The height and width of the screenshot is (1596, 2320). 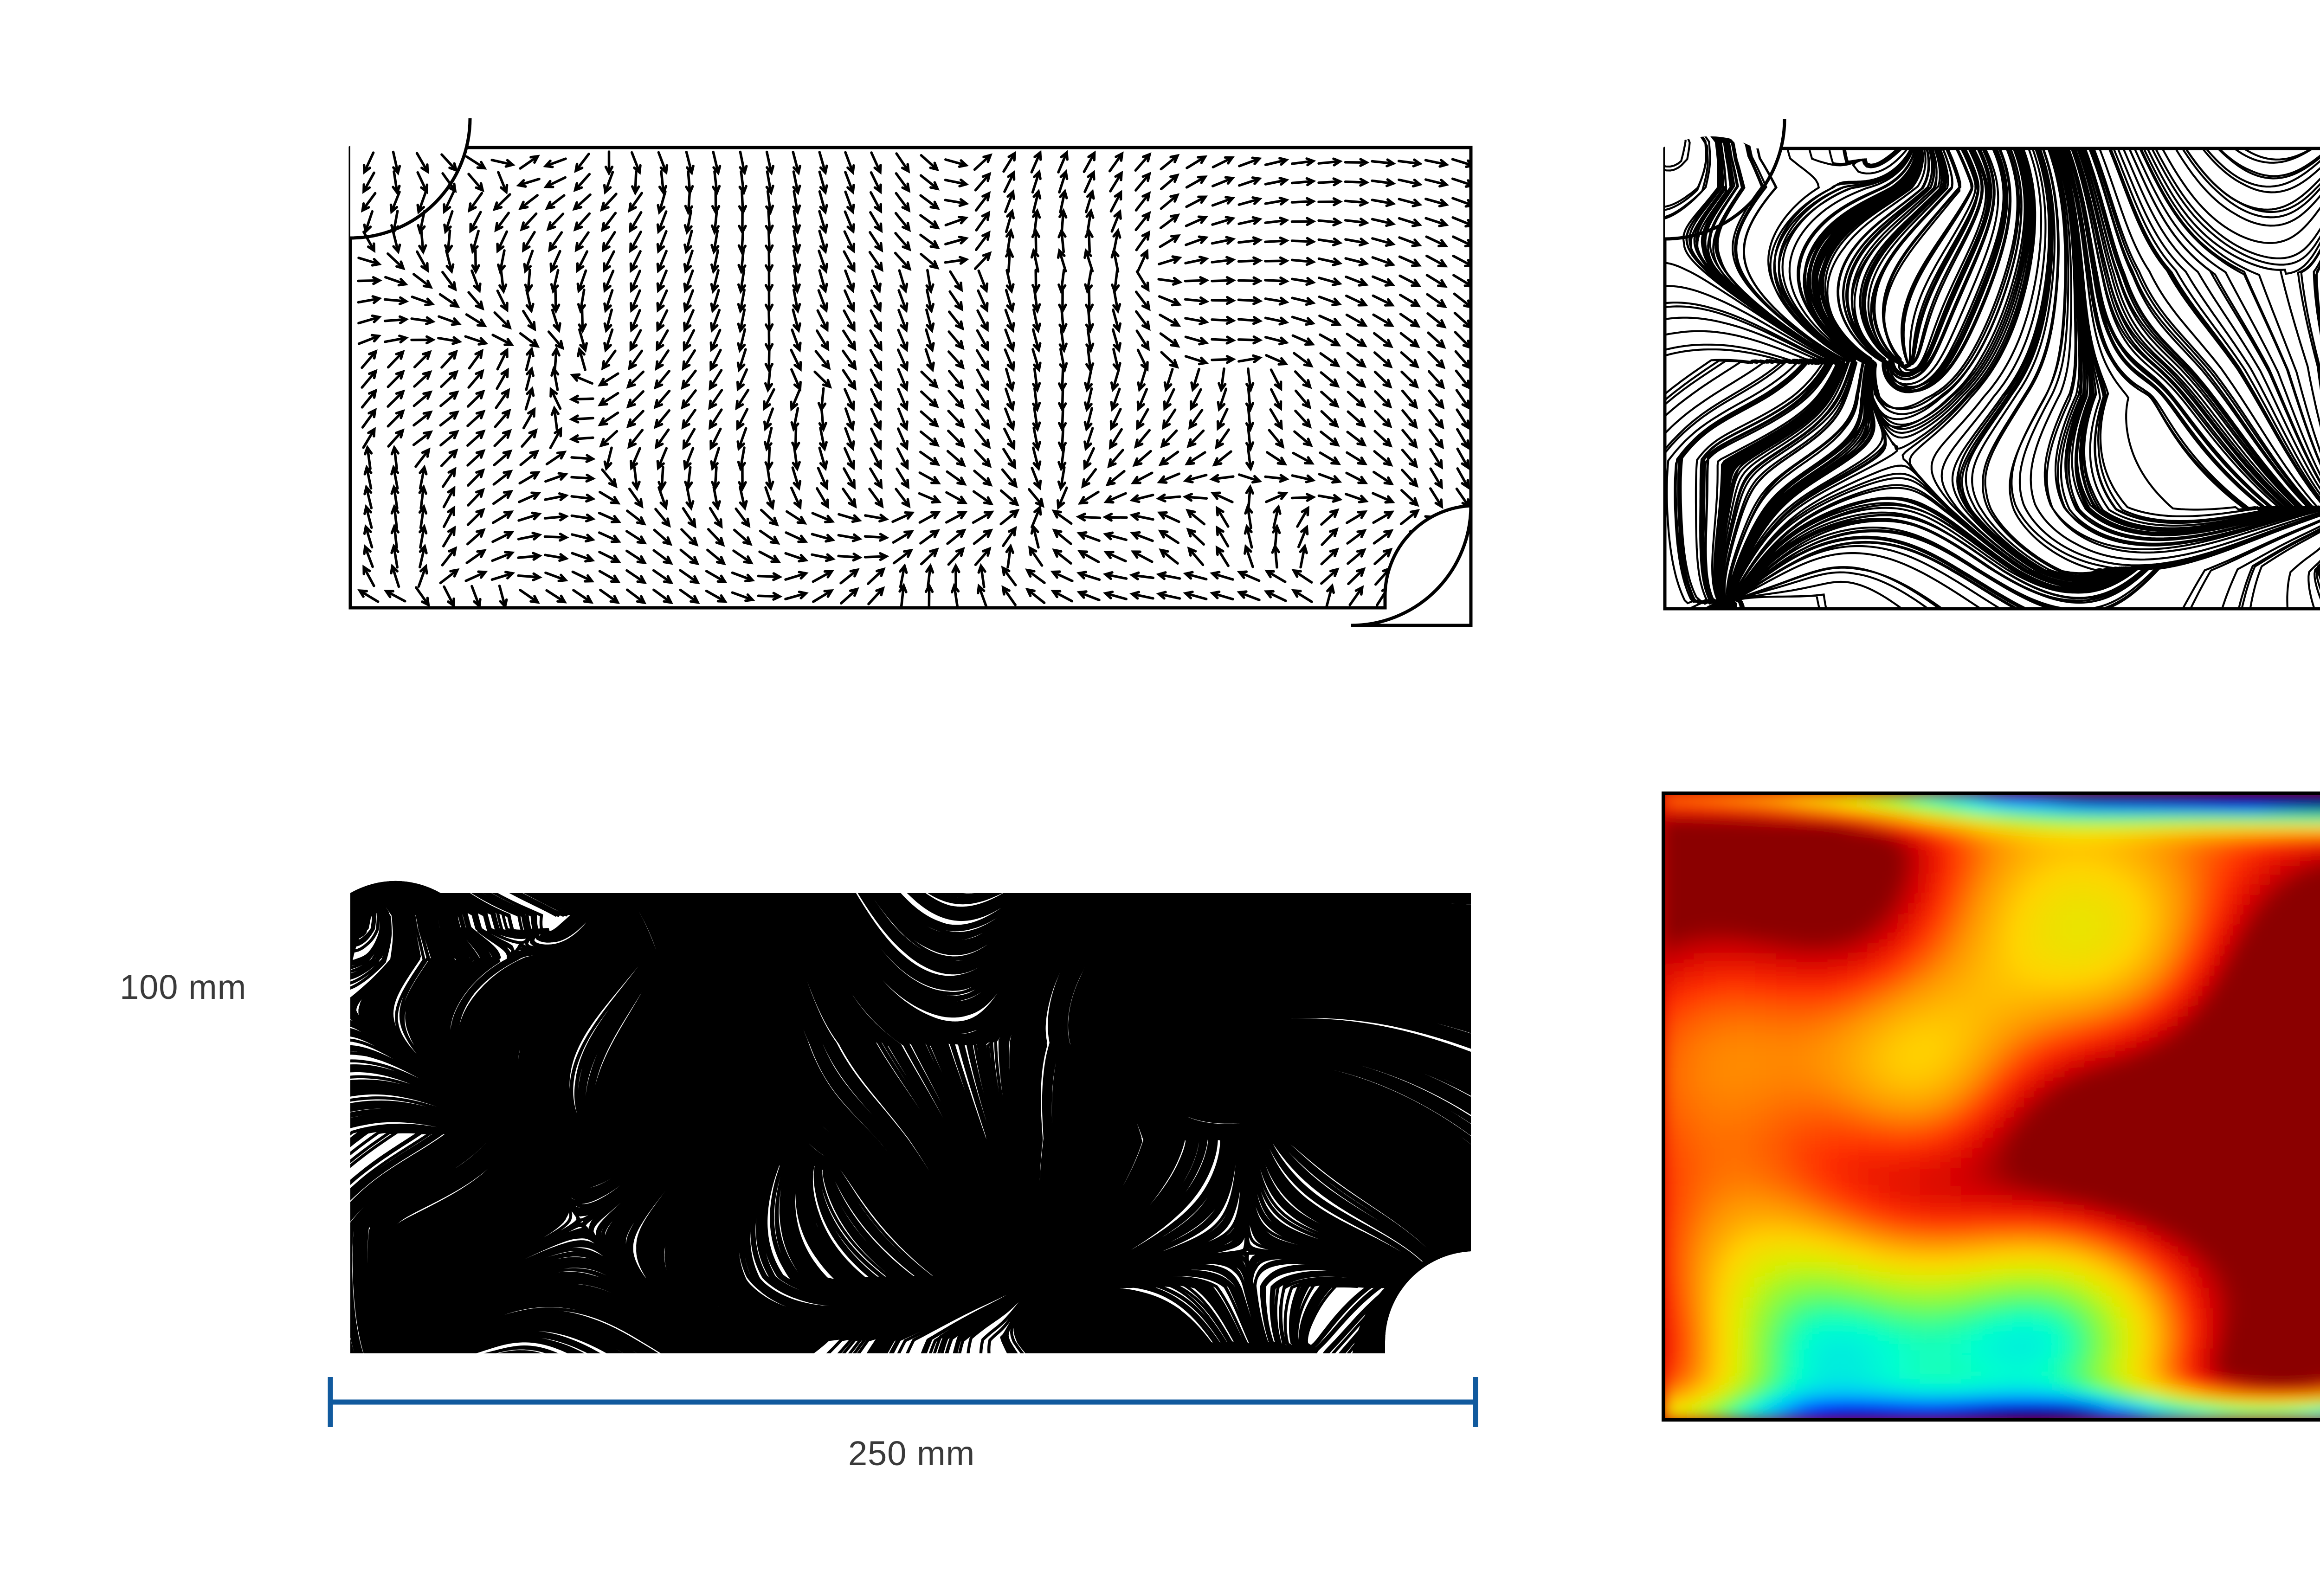 I want to click on arrow-glyphs, so click(x=916, y=379).